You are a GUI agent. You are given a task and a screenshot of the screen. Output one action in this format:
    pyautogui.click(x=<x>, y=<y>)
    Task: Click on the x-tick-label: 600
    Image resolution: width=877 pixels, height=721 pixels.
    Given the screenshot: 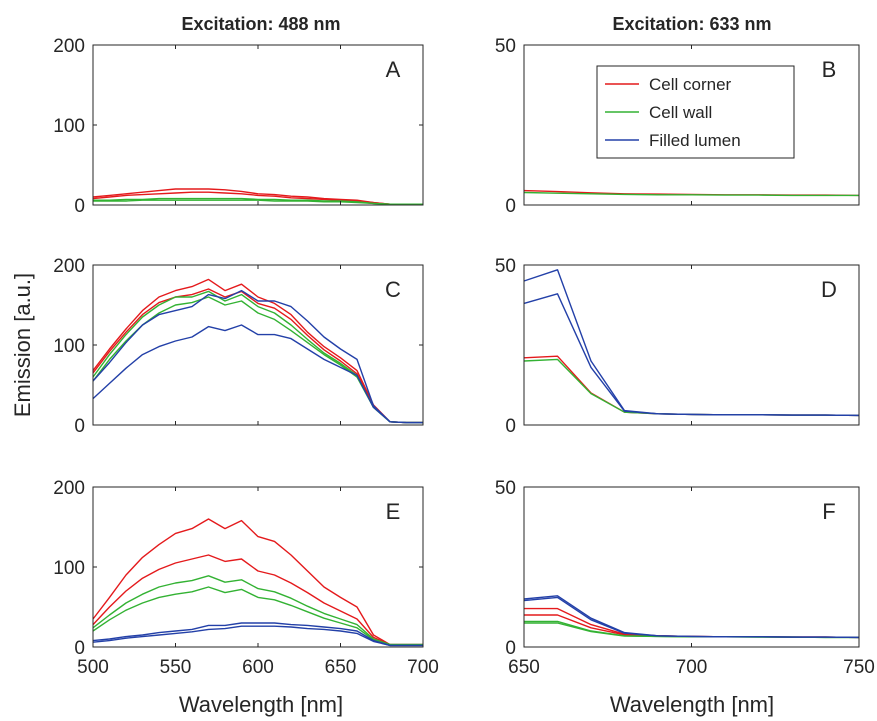 What is the action you would take?
    pyautogui.click(x=258, y=667)
    